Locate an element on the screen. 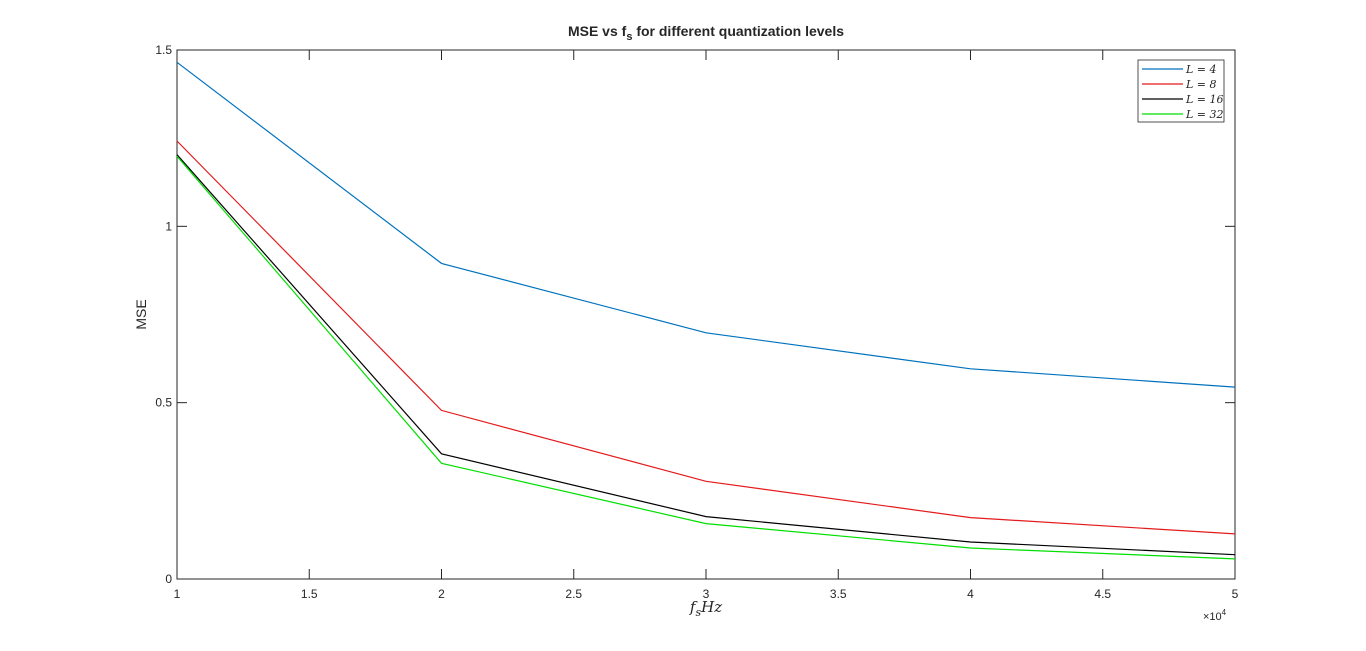 The image size is (1366, 651). y-axis-label: MSE is located at coordinates (141, 314).